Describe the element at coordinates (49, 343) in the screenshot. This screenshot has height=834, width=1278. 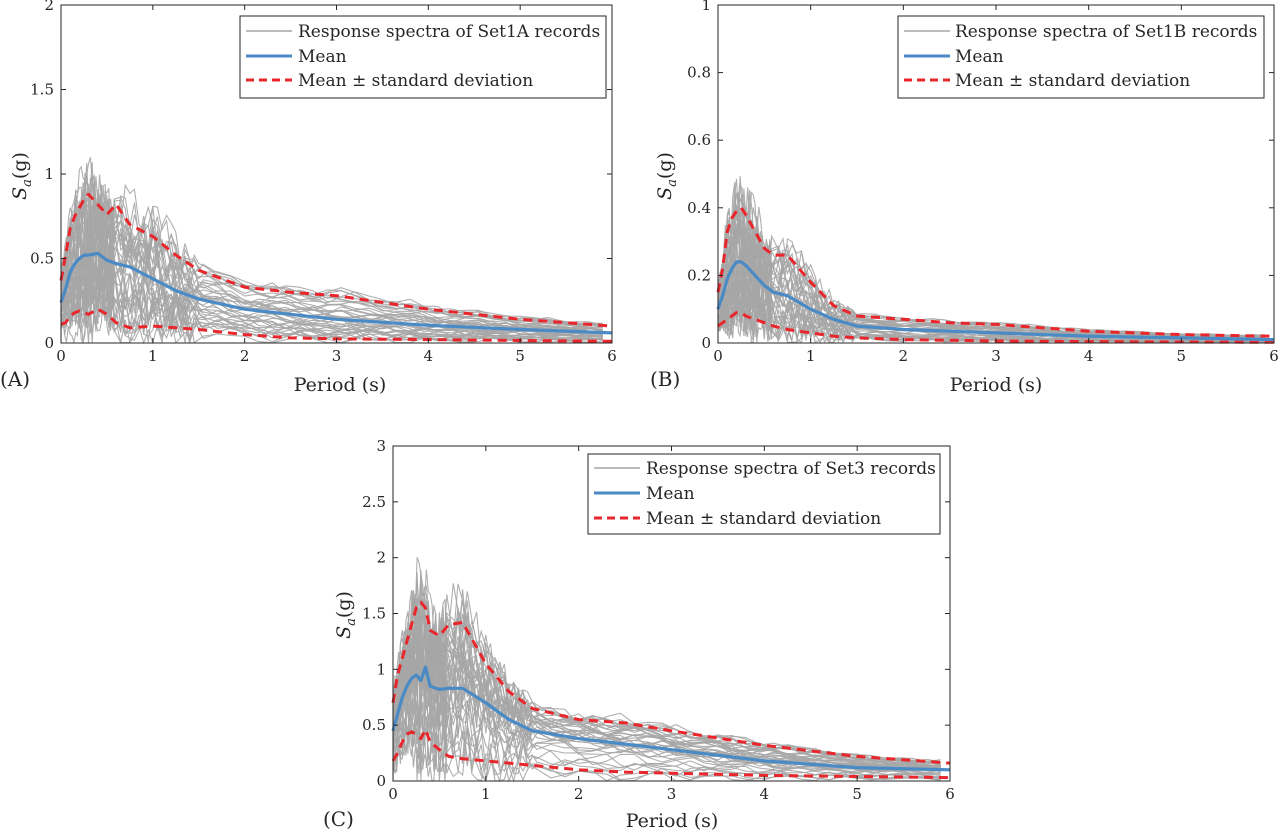
I see `panel-a-y-tick-label: 0` at that location.